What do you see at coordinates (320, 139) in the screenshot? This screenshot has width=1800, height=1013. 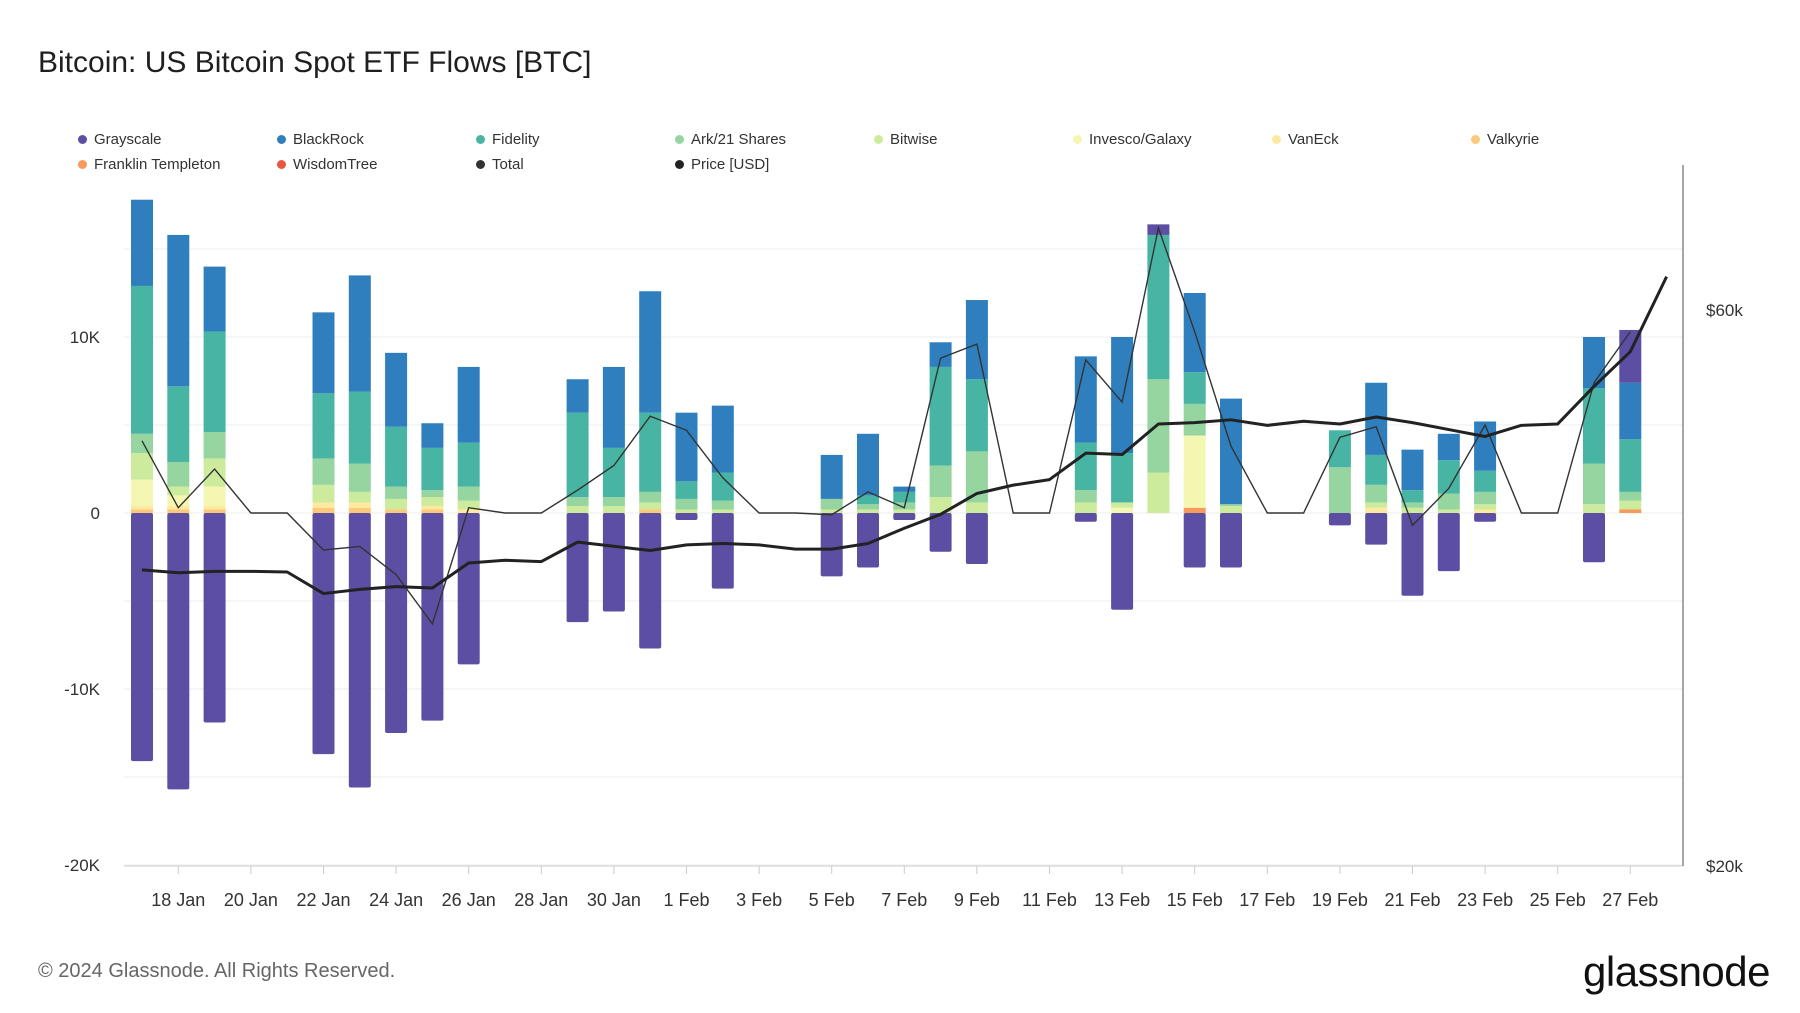 I see `legend-item-blackrock: BlackRock` at bounding box center [320, 139].